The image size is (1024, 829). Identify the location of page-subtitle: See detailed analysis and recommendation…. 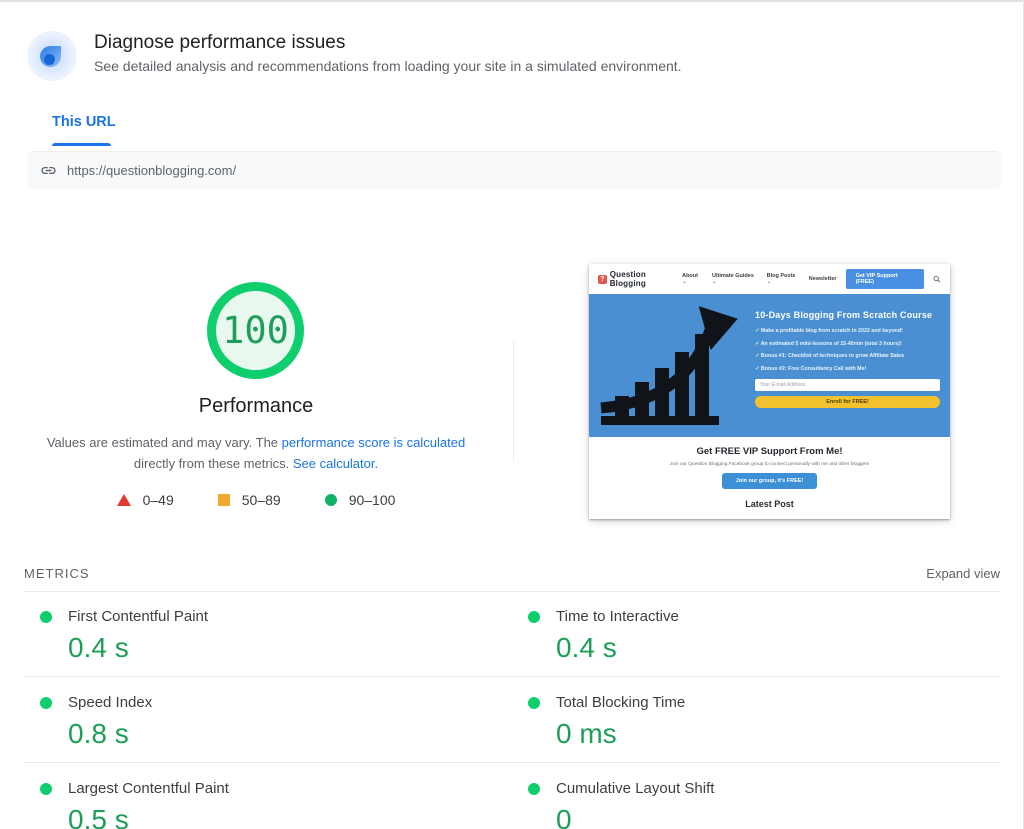
(388, 66).